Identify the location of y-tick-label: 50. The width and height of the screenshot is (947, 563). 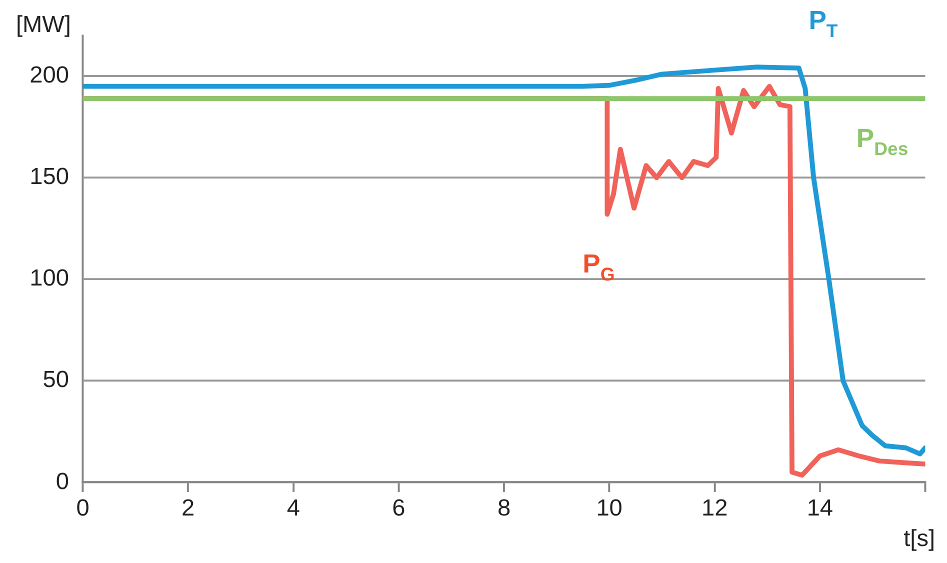
(55, 379).